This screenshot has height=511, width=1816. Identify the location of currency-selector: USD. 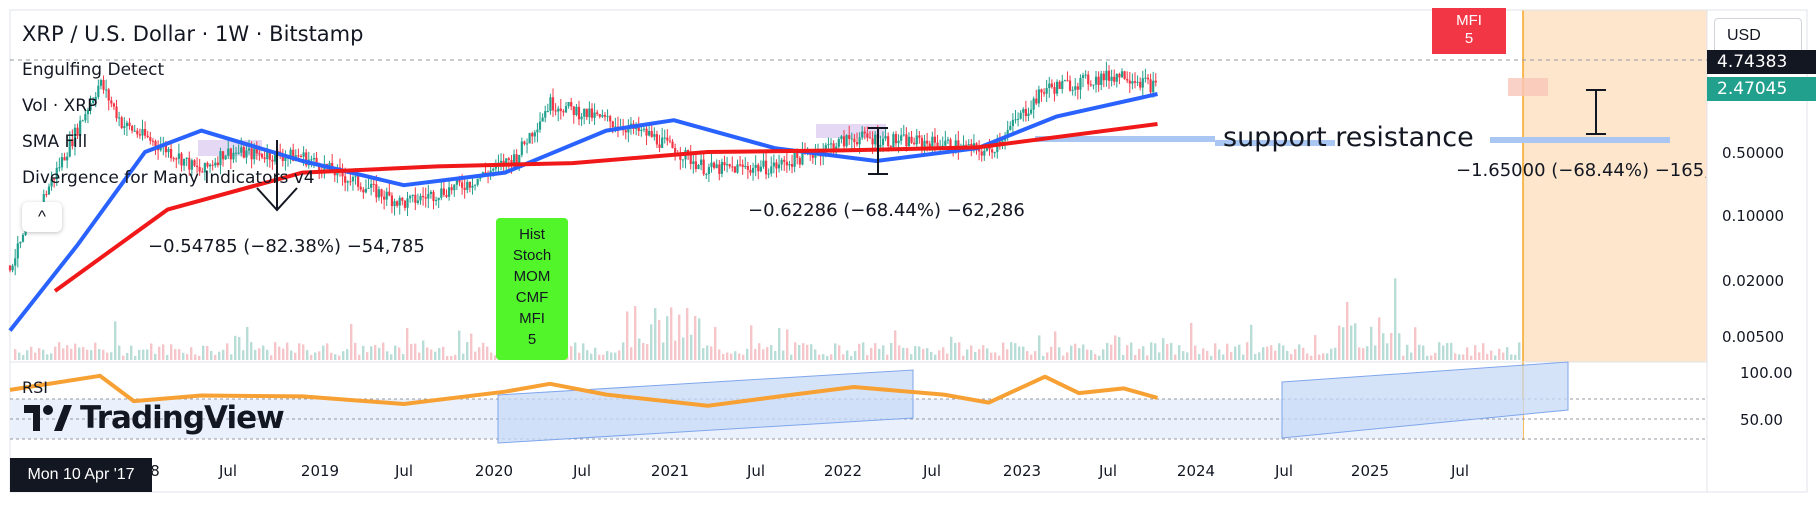
(1758, 36).